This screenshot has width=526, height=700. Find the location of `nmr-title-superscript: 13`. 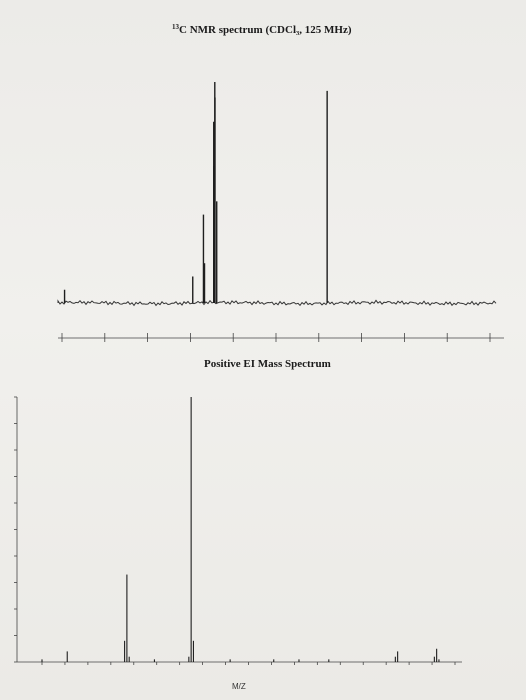

nmr-title-superscript: 13 is located at coordinates (176, 27).